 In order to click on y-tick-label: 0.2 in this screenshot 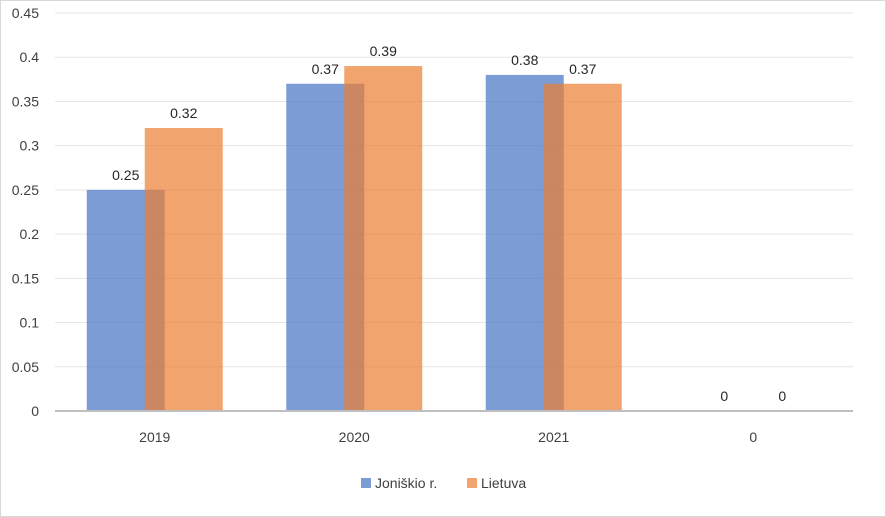, I will do `click(30, 234)`.